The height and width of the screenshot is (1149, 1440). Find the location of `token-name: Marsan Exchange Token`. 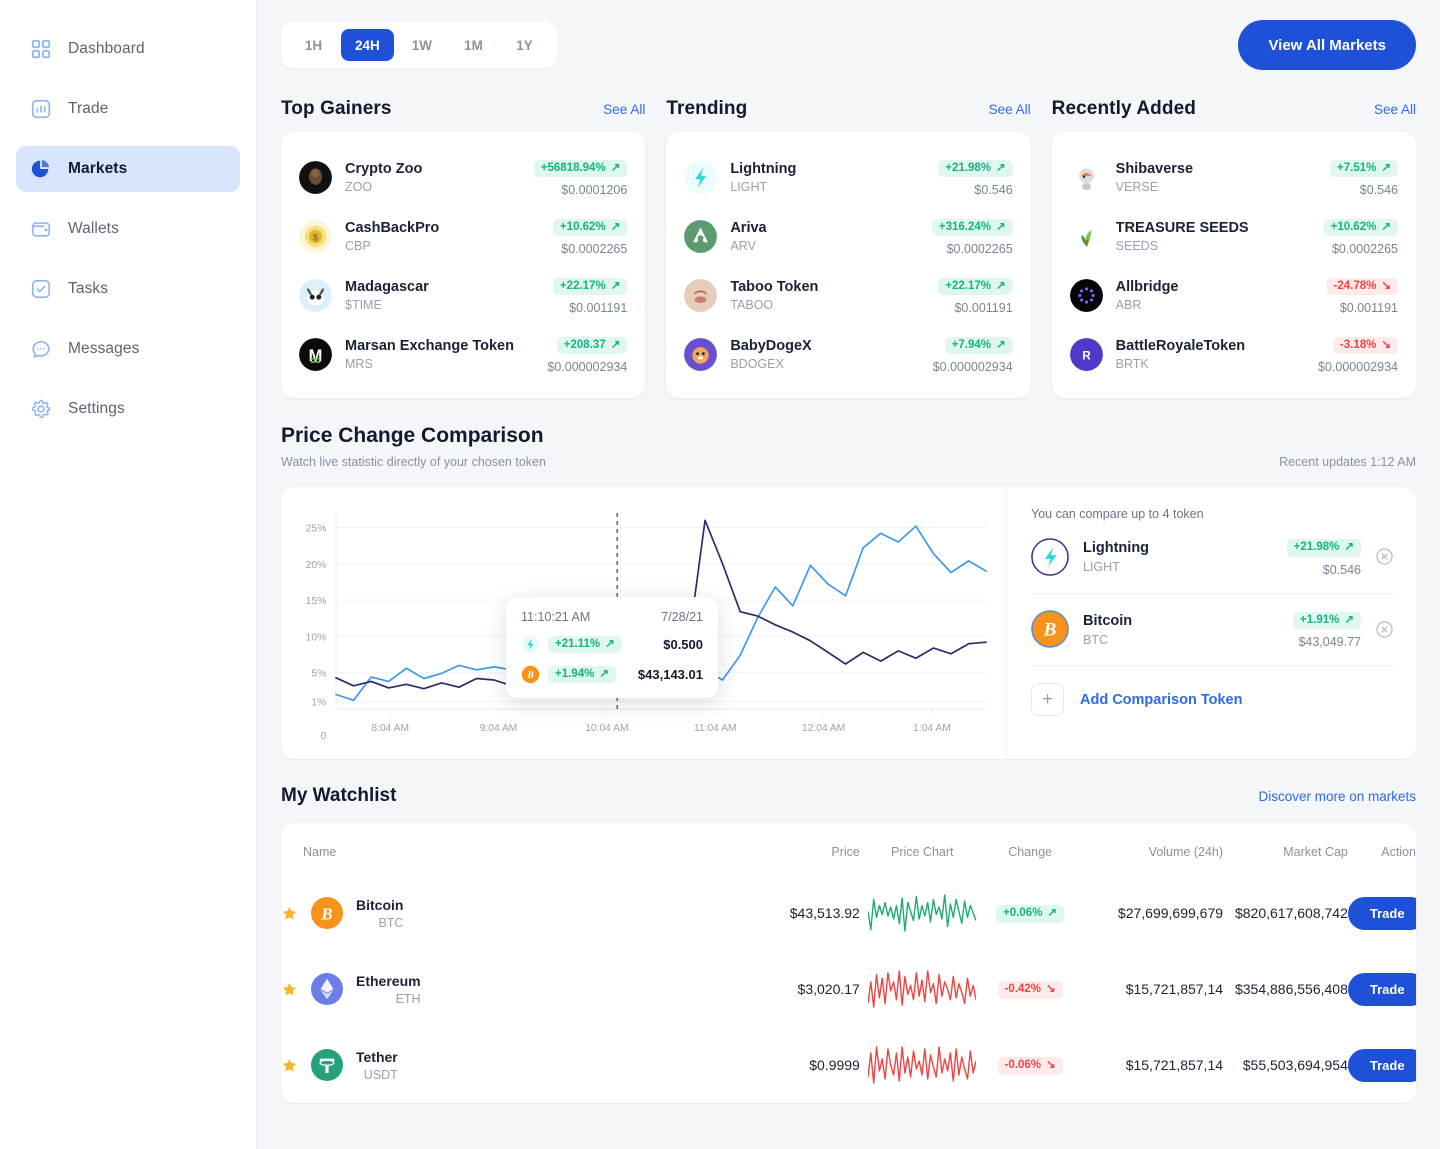

token-name: Marsan Exchange Token is located at coordinates (429, 346).